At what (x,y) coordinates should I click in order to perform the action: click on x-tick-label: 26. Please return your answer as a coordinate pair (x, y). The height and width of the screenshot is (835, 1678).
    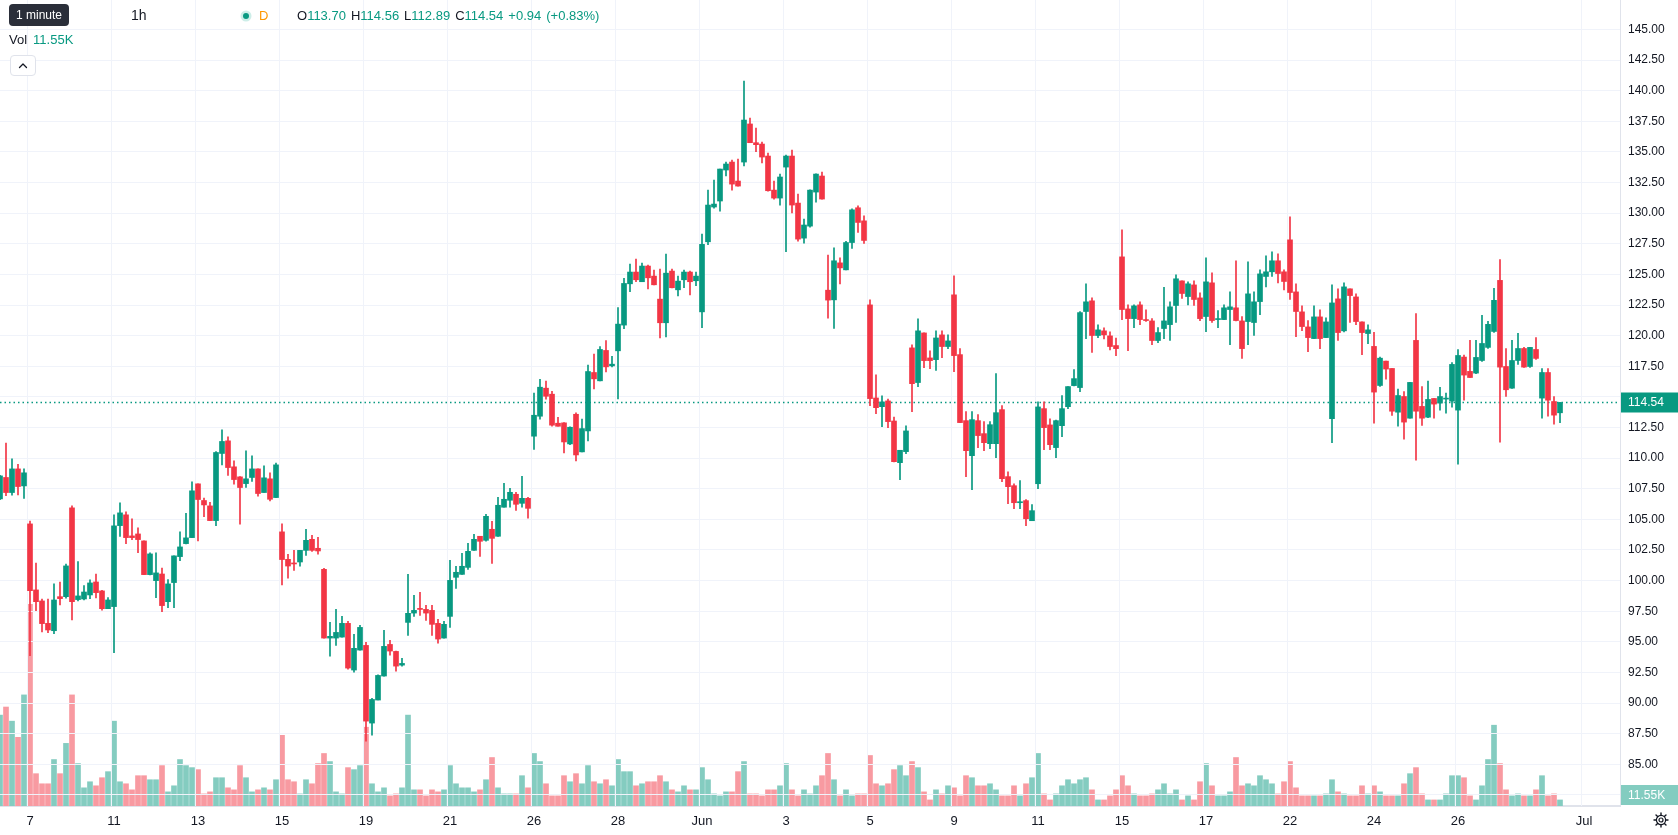
    Looking at the image, I should click on (1458, 821).